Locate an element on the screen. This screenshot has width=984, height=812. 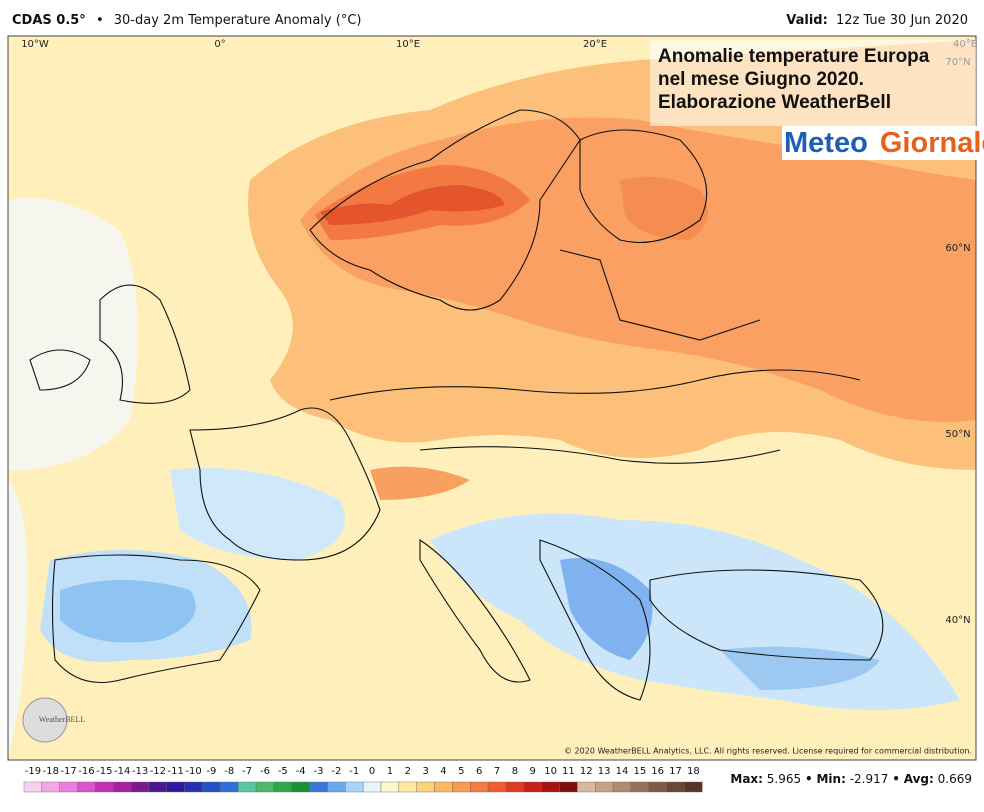
stats: Max: 5.965 • Min: -2.917 • Avg: 0.669 is located at coordinates (851, 779).